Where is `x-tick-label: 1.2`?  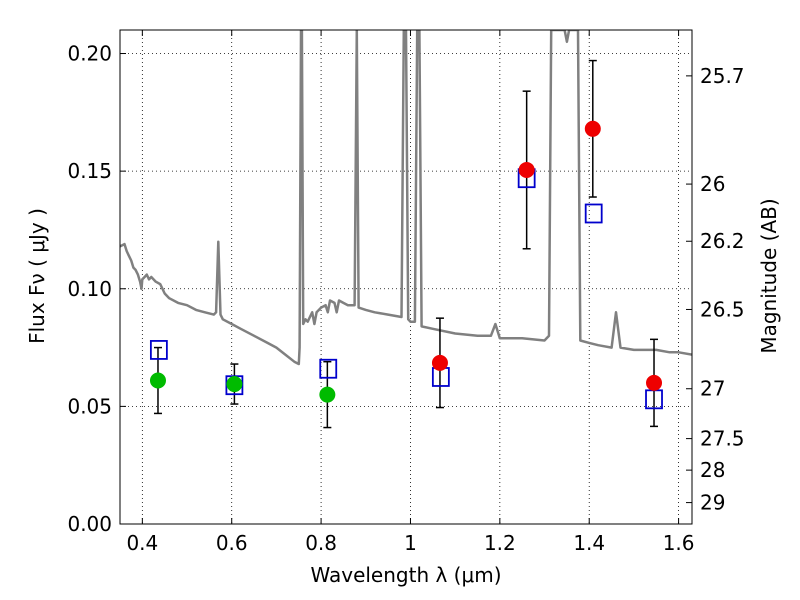
x-tick-label: 1.2 is located at coordinates (500, 543).